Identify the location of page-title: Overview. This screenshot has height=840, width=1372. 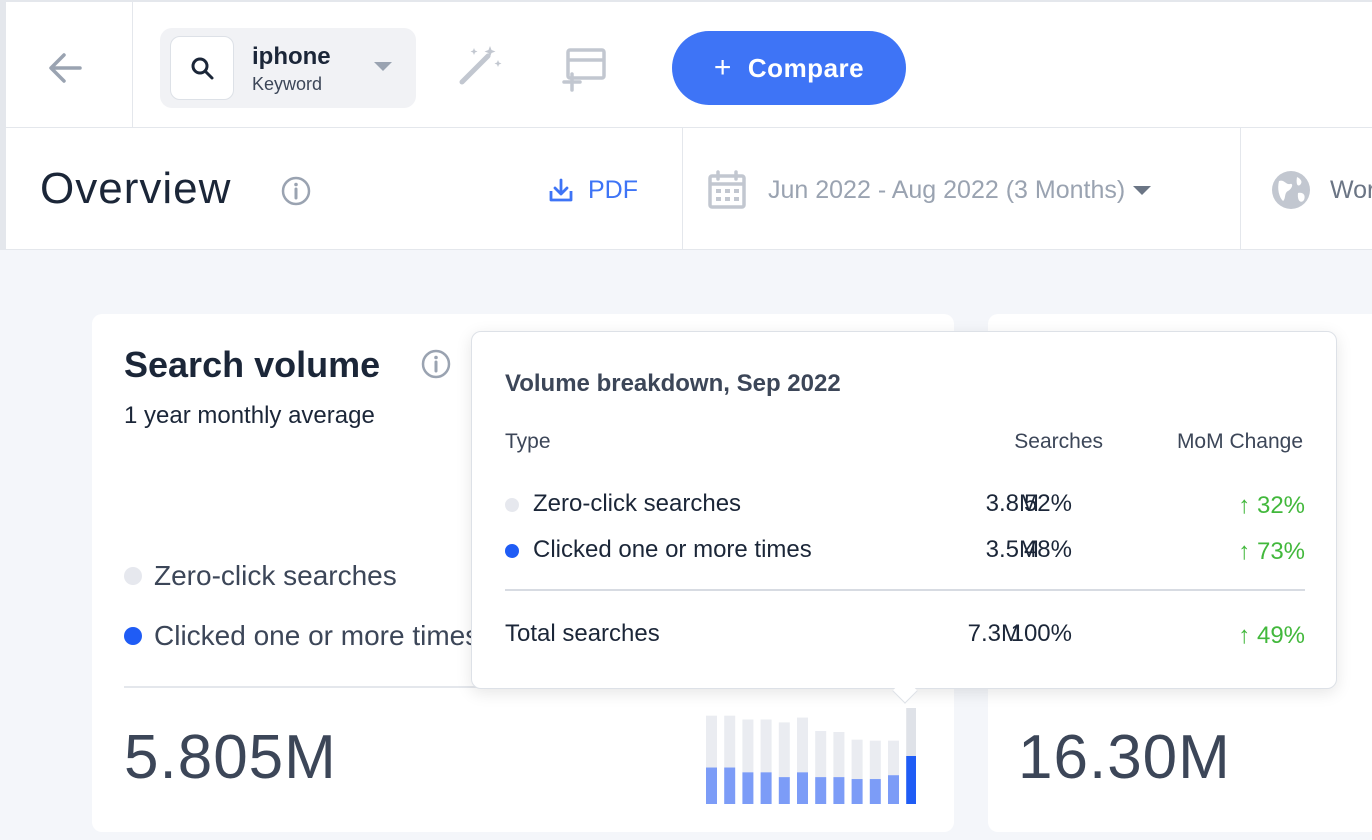
(136, 188).